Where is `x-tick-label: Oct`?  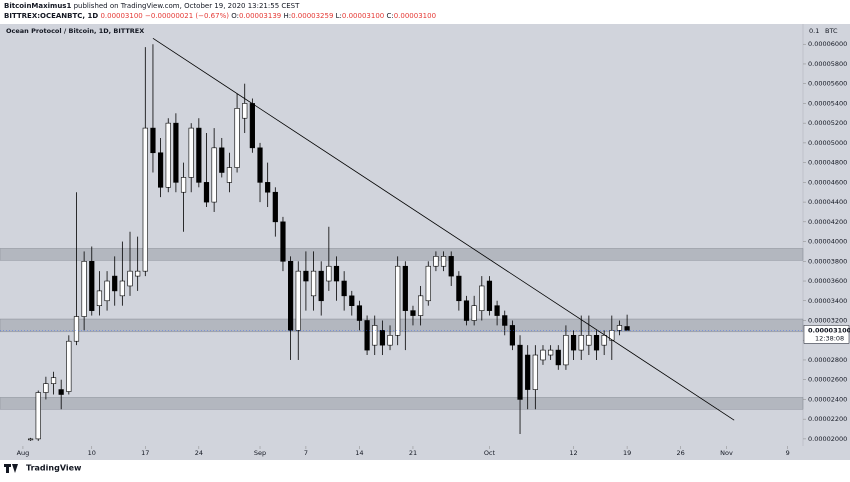 x-tick-label: Oct is located at coordinates (490, 453).